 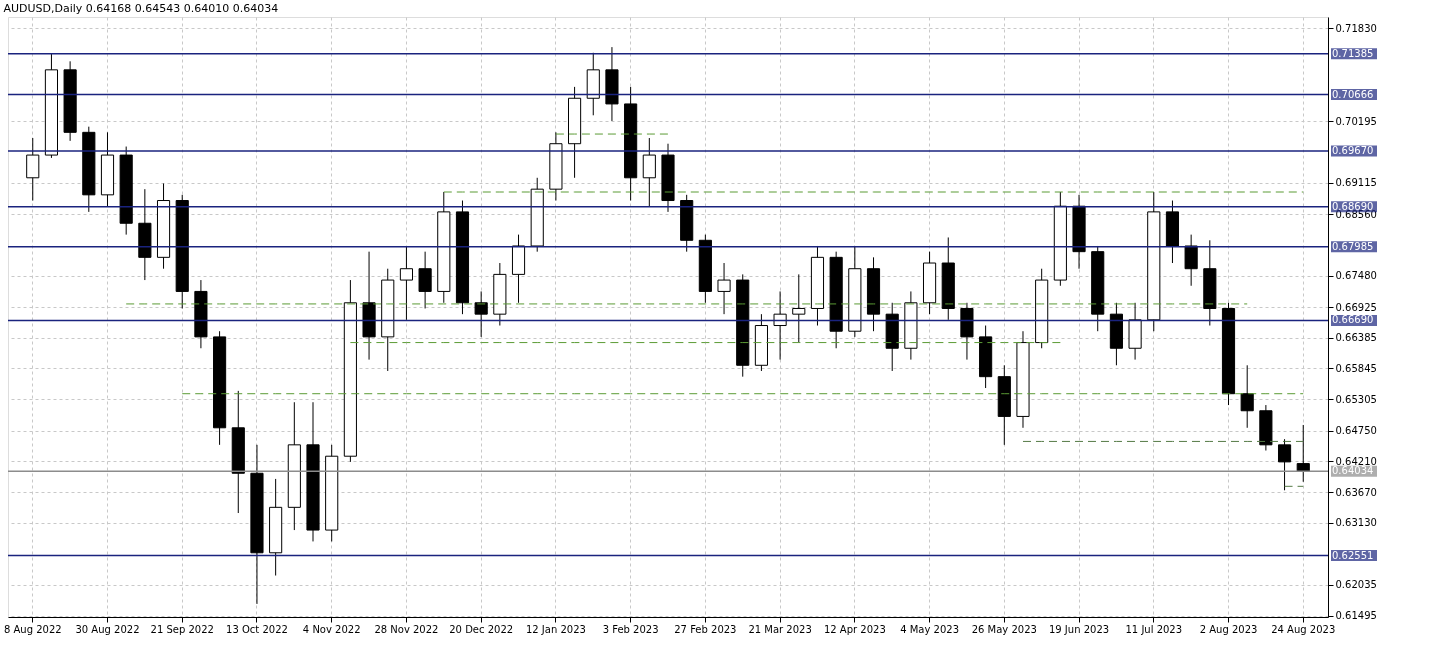 What do you see at coordinates (1356, 276) in the screenshot?
I see `y-tick-label: 0.67480` at bounding box center [1356, 276].